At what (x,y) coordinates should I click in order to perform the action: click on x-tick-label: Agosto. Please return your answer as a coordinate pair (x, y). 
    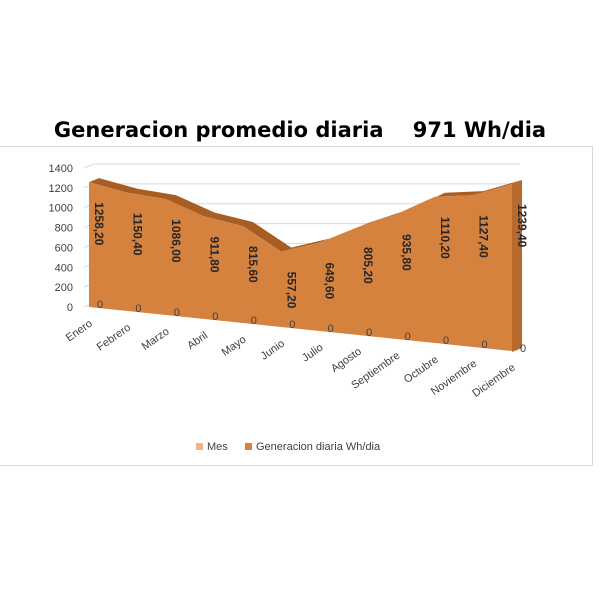
    Looking at the image, I should click on (346, 360).